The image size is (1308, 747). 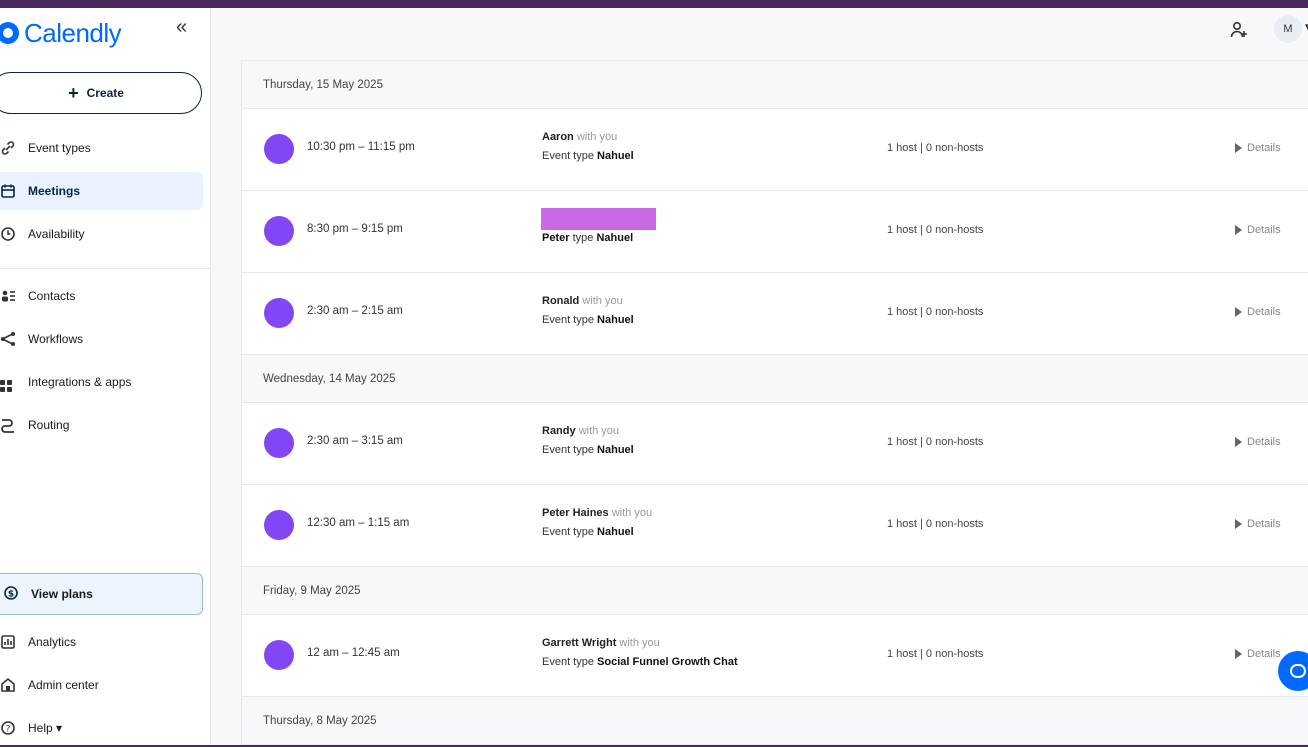 I want to click on plus-icon: +, so click(x=73, y=93).